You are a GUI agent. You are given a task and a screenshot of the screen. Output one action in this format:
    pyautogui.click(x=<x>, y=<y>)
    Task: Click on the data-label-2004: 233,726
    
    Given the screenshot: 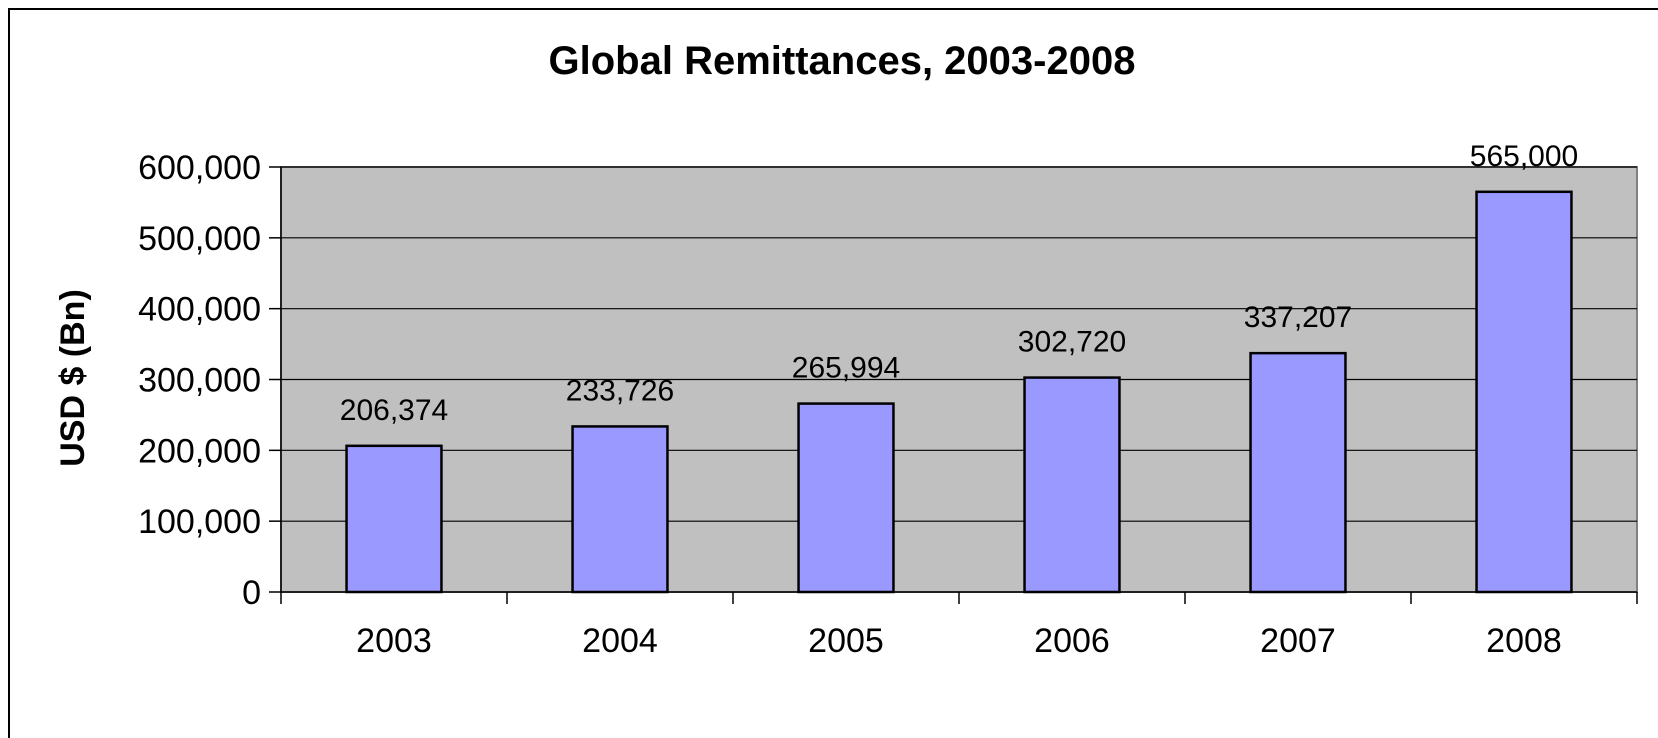 What is the action you would take?
    pyautogui.click(x=620, y=390)
    